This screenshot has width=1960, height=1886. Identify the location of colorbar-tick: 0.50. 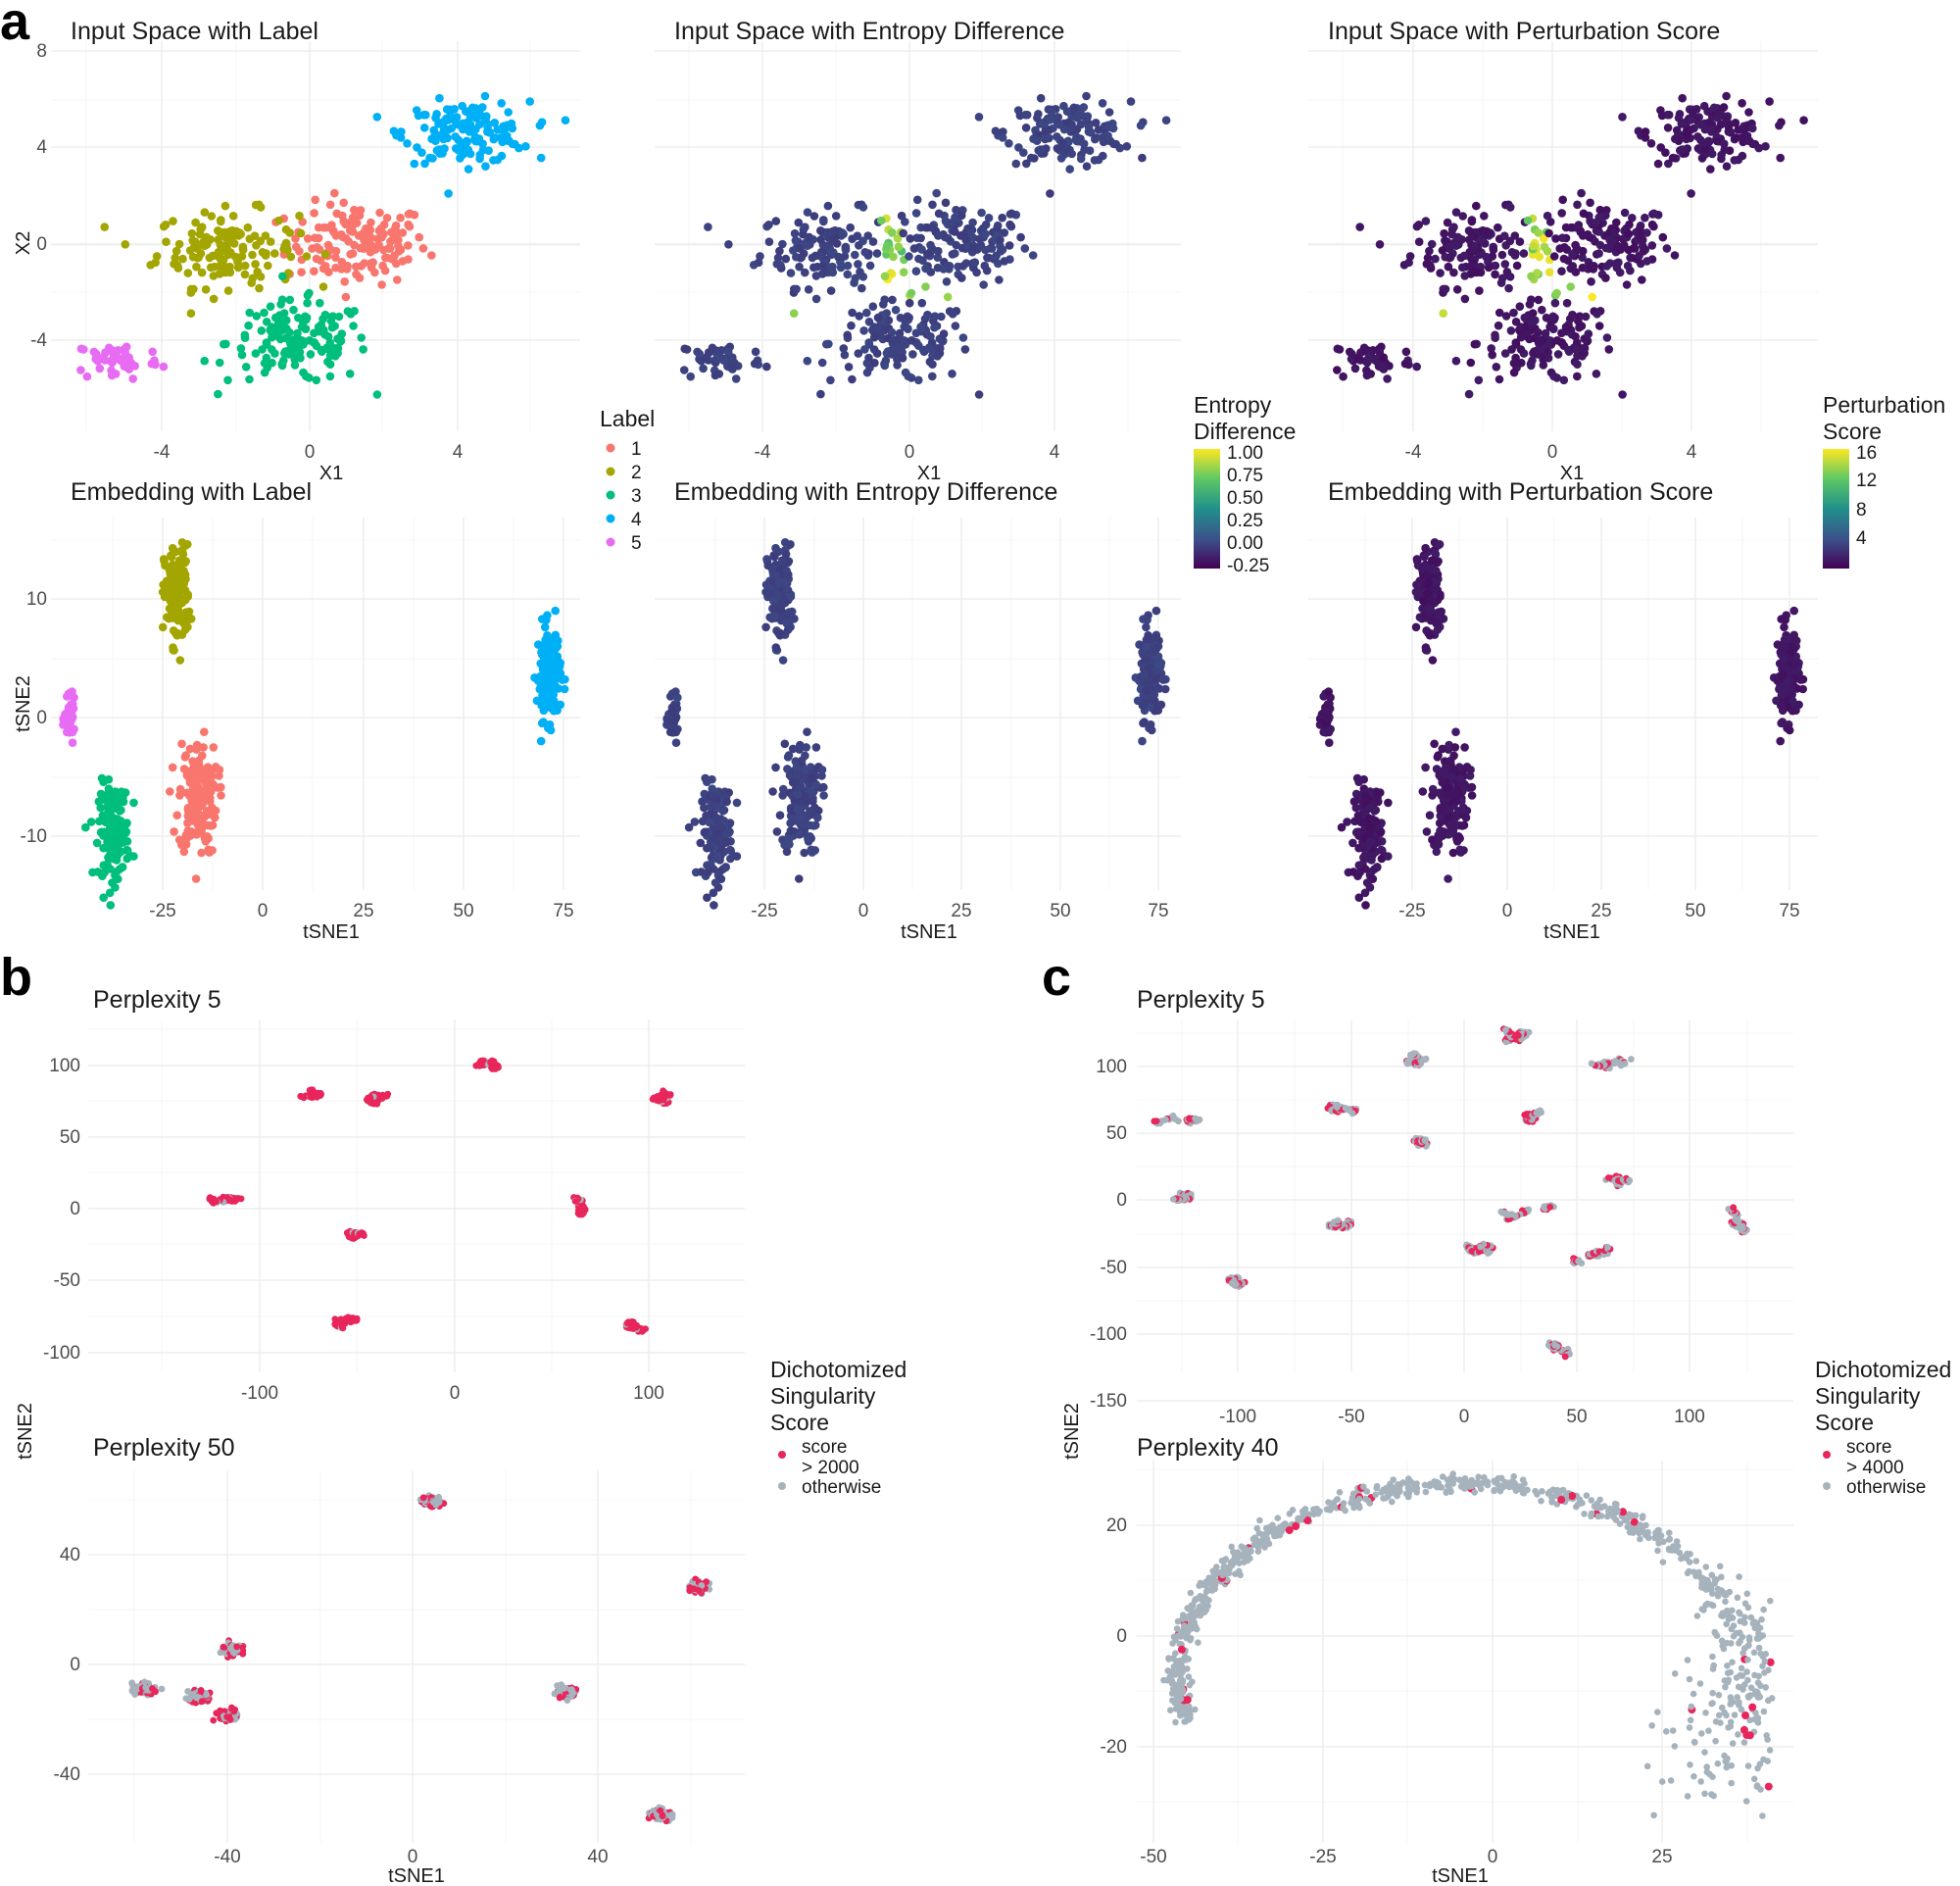
(1245, 498).